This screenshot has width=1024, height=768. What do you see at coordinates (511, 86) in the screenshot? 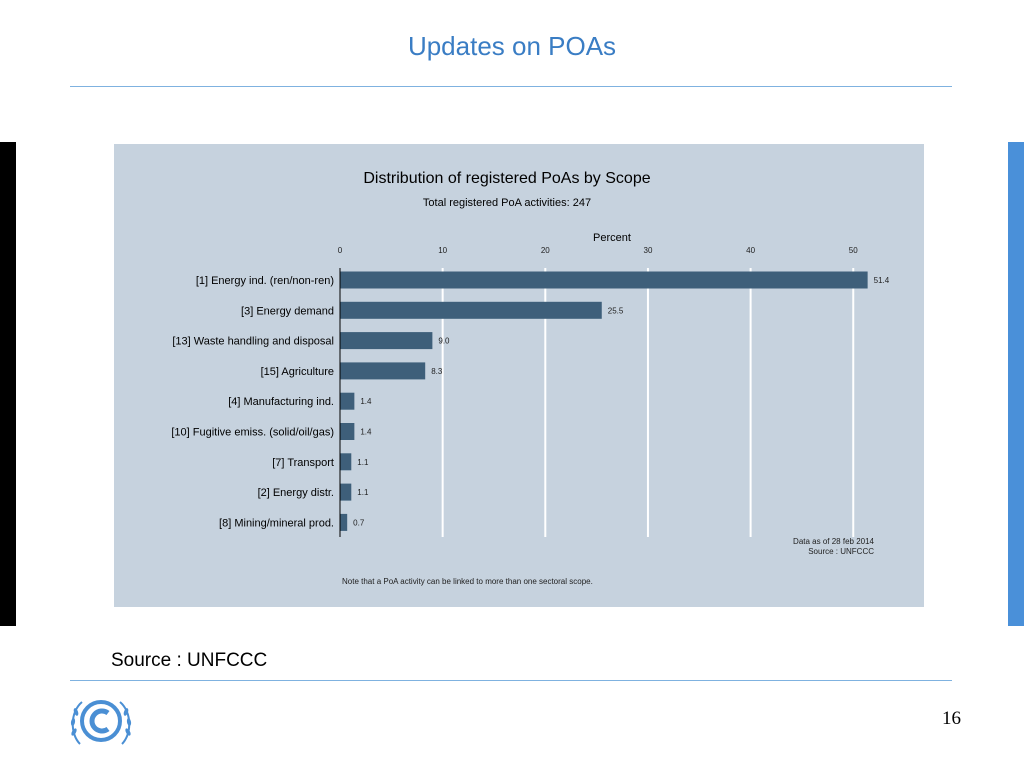
I see `title-divider` at bounding box center [511, 86].